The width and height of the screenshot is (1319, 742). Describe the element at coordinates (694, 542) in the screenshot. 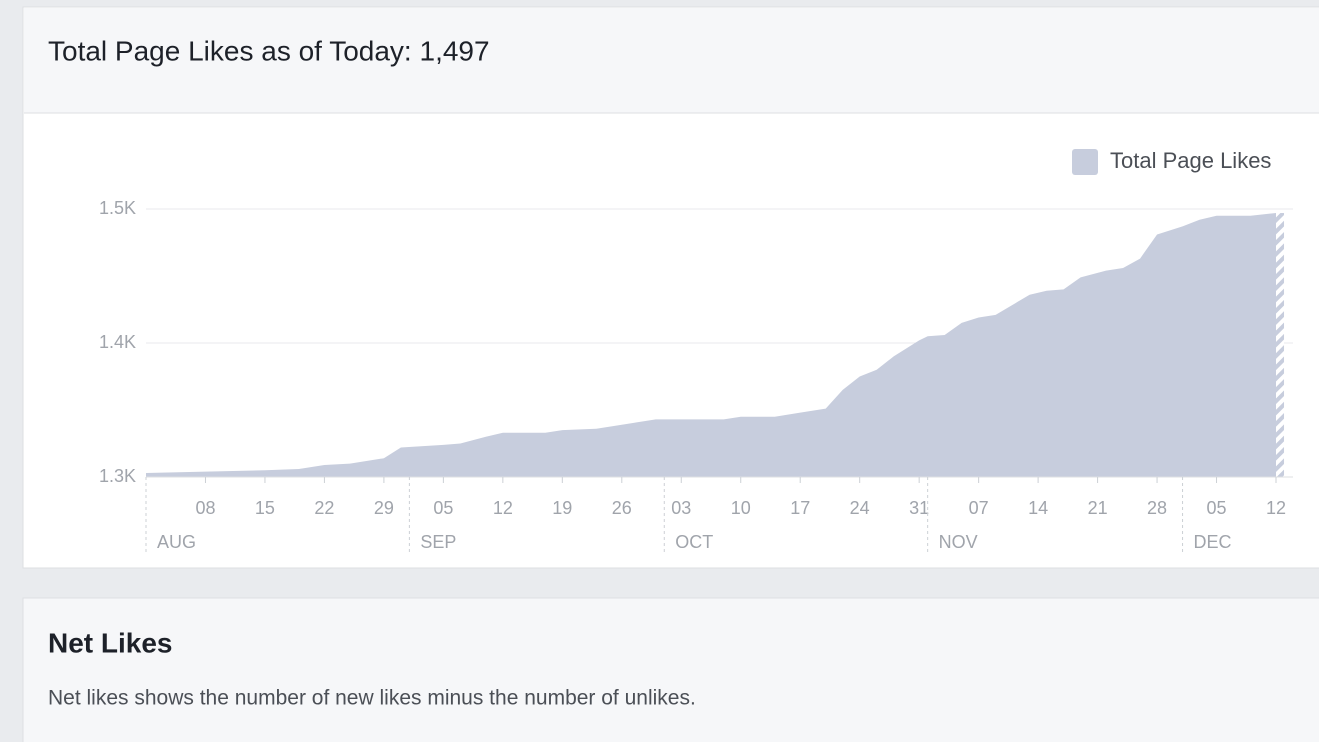

I see `month-label: OCT` at that location.